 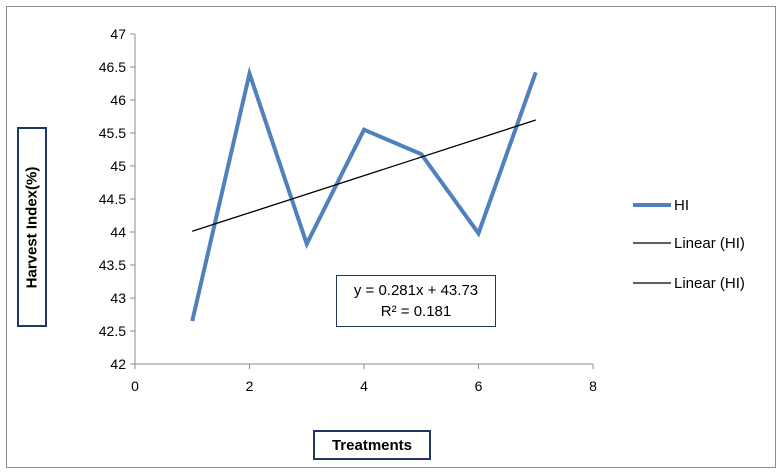 What do you see at coordinates (112, 133) in the screenshot?
I see `y-tick-label: 45.5` at bounding box center [112, 133].